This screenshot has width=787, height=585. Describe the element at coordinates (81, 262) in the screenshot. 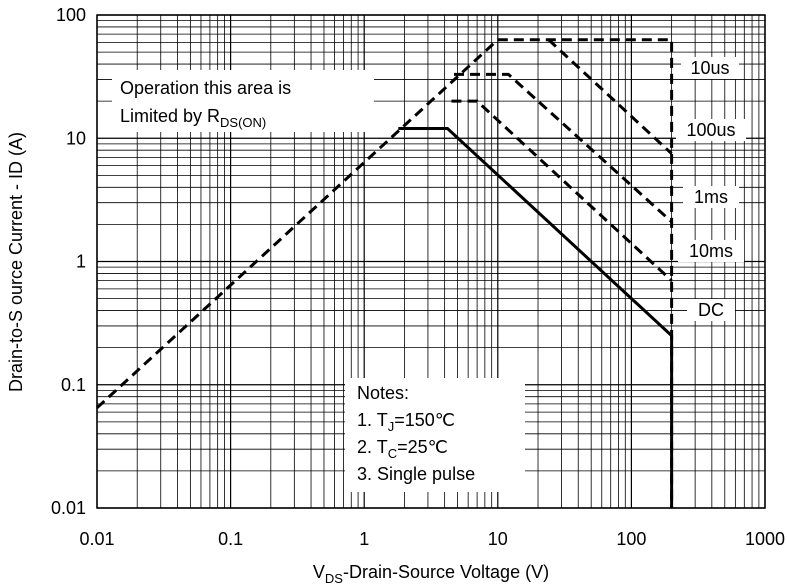

I see `y-tick-label: 1` at that location.